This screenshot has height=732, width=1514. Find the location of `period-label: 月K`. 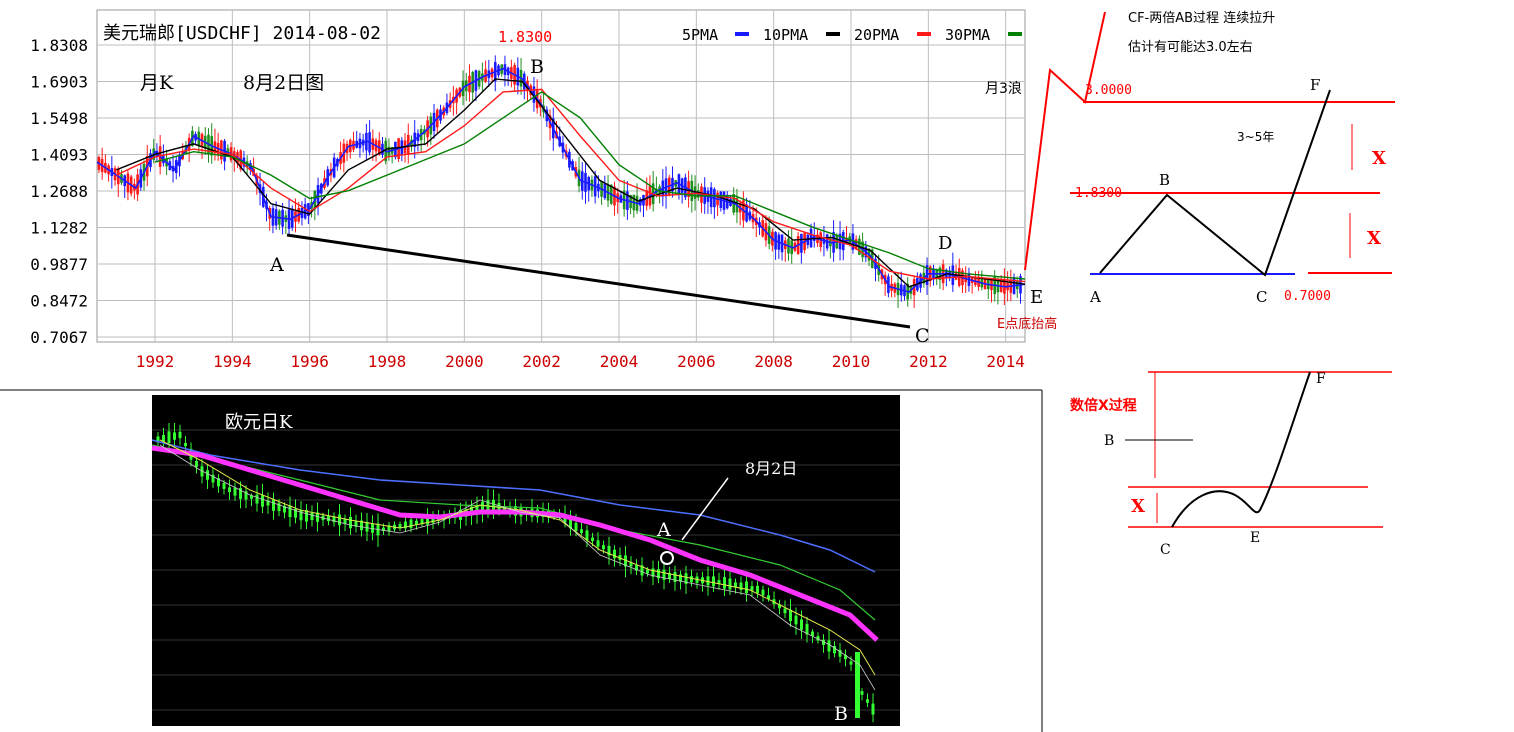

period-label: 月K is located at coordinates (157, 83).